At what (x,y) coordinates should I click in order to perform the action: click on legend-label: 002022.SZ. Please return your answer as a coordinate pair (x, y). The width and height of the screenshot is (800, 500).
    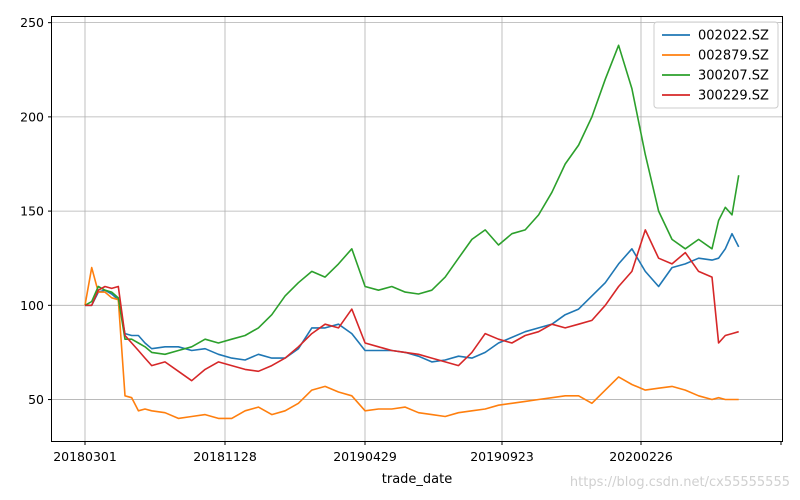
    Looking at the image, I should click on (733, 36).